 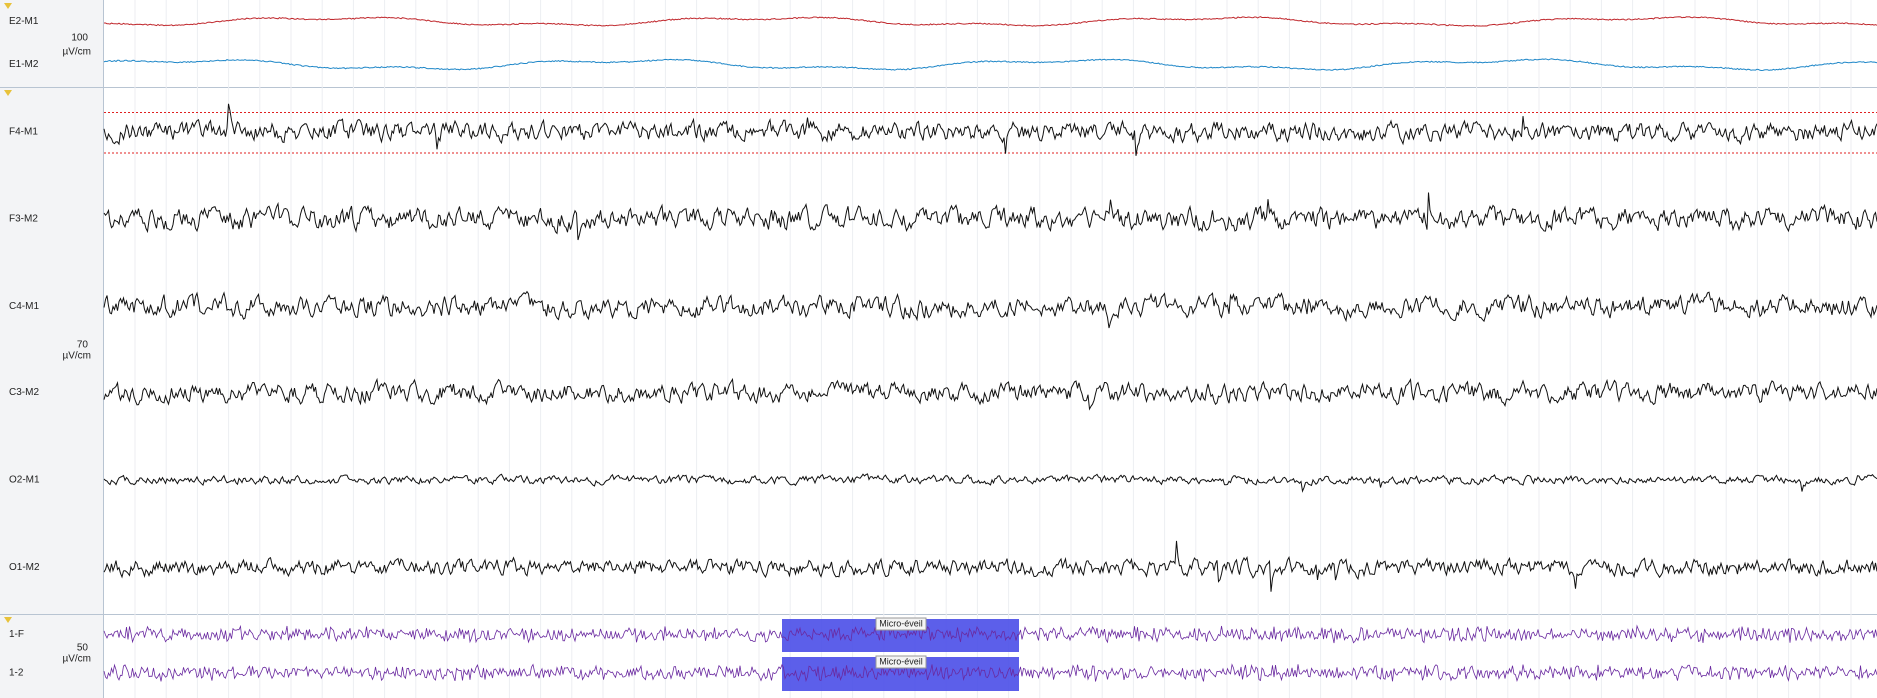 I want to click on channel-label: E1-M2, so click(x=24, y=64).